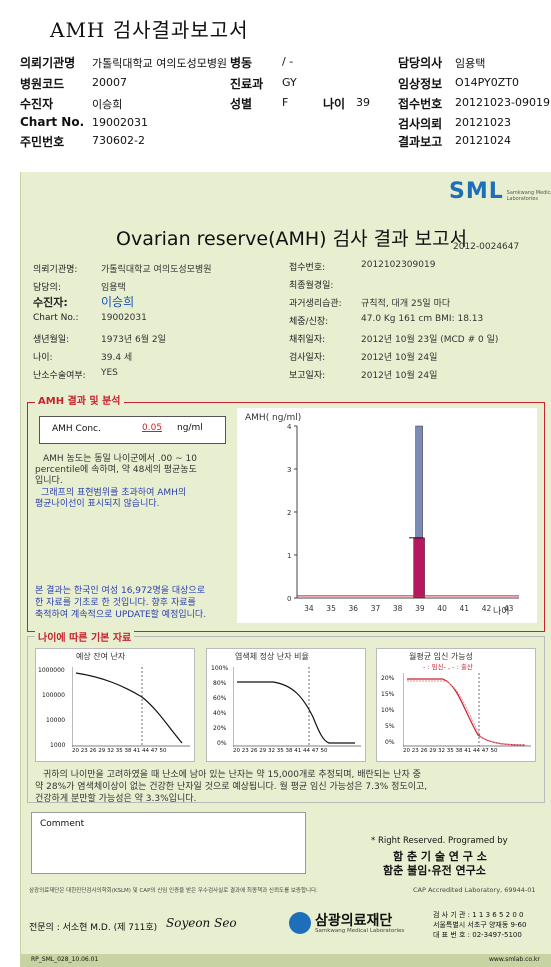 This screenshot has width=551, height=967. I want to click on test-request-label: 검사의뢰, so click(420, 124).